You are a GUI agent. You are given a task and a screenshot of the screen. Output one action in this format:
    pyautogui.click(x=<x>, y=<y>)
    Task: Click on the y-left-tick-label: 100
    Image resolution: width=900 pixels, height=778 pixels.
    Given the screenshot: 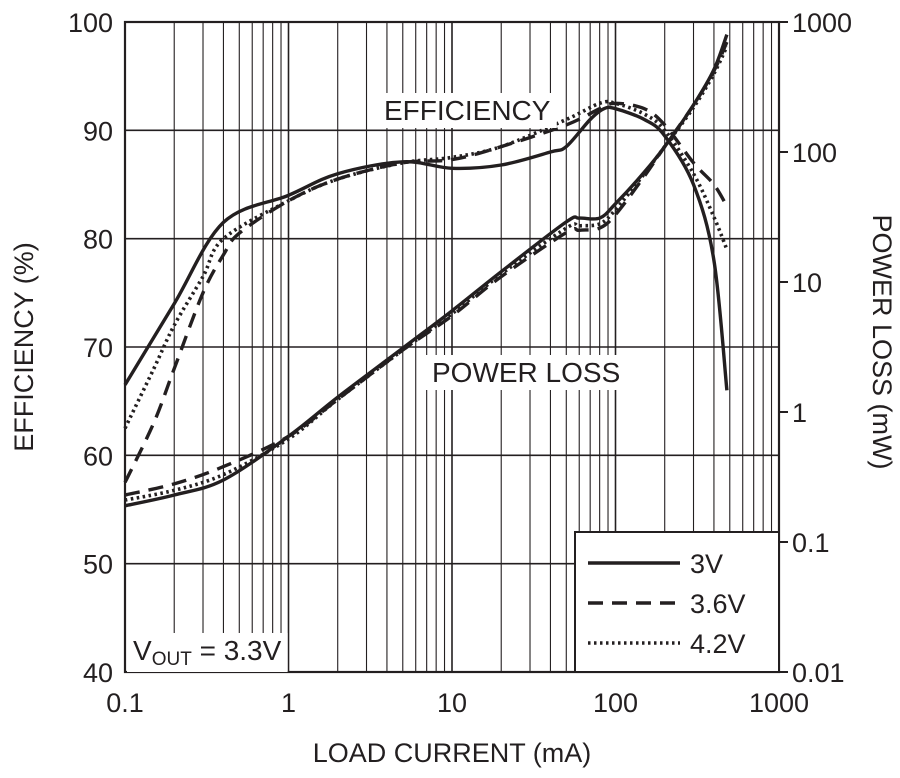 What is the action you would take?
    pyautogui.click(x=90, y=23)
    